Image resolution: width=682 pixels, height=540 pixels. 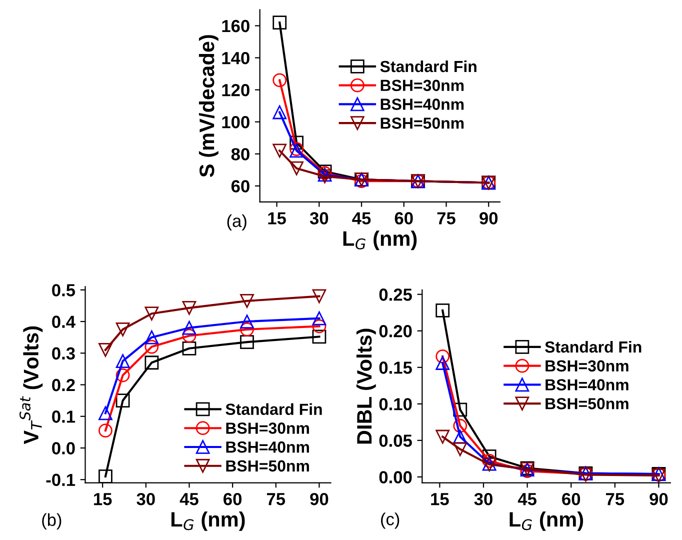 I want to click on y-tick-label: 120, so click(x=236, y=90).